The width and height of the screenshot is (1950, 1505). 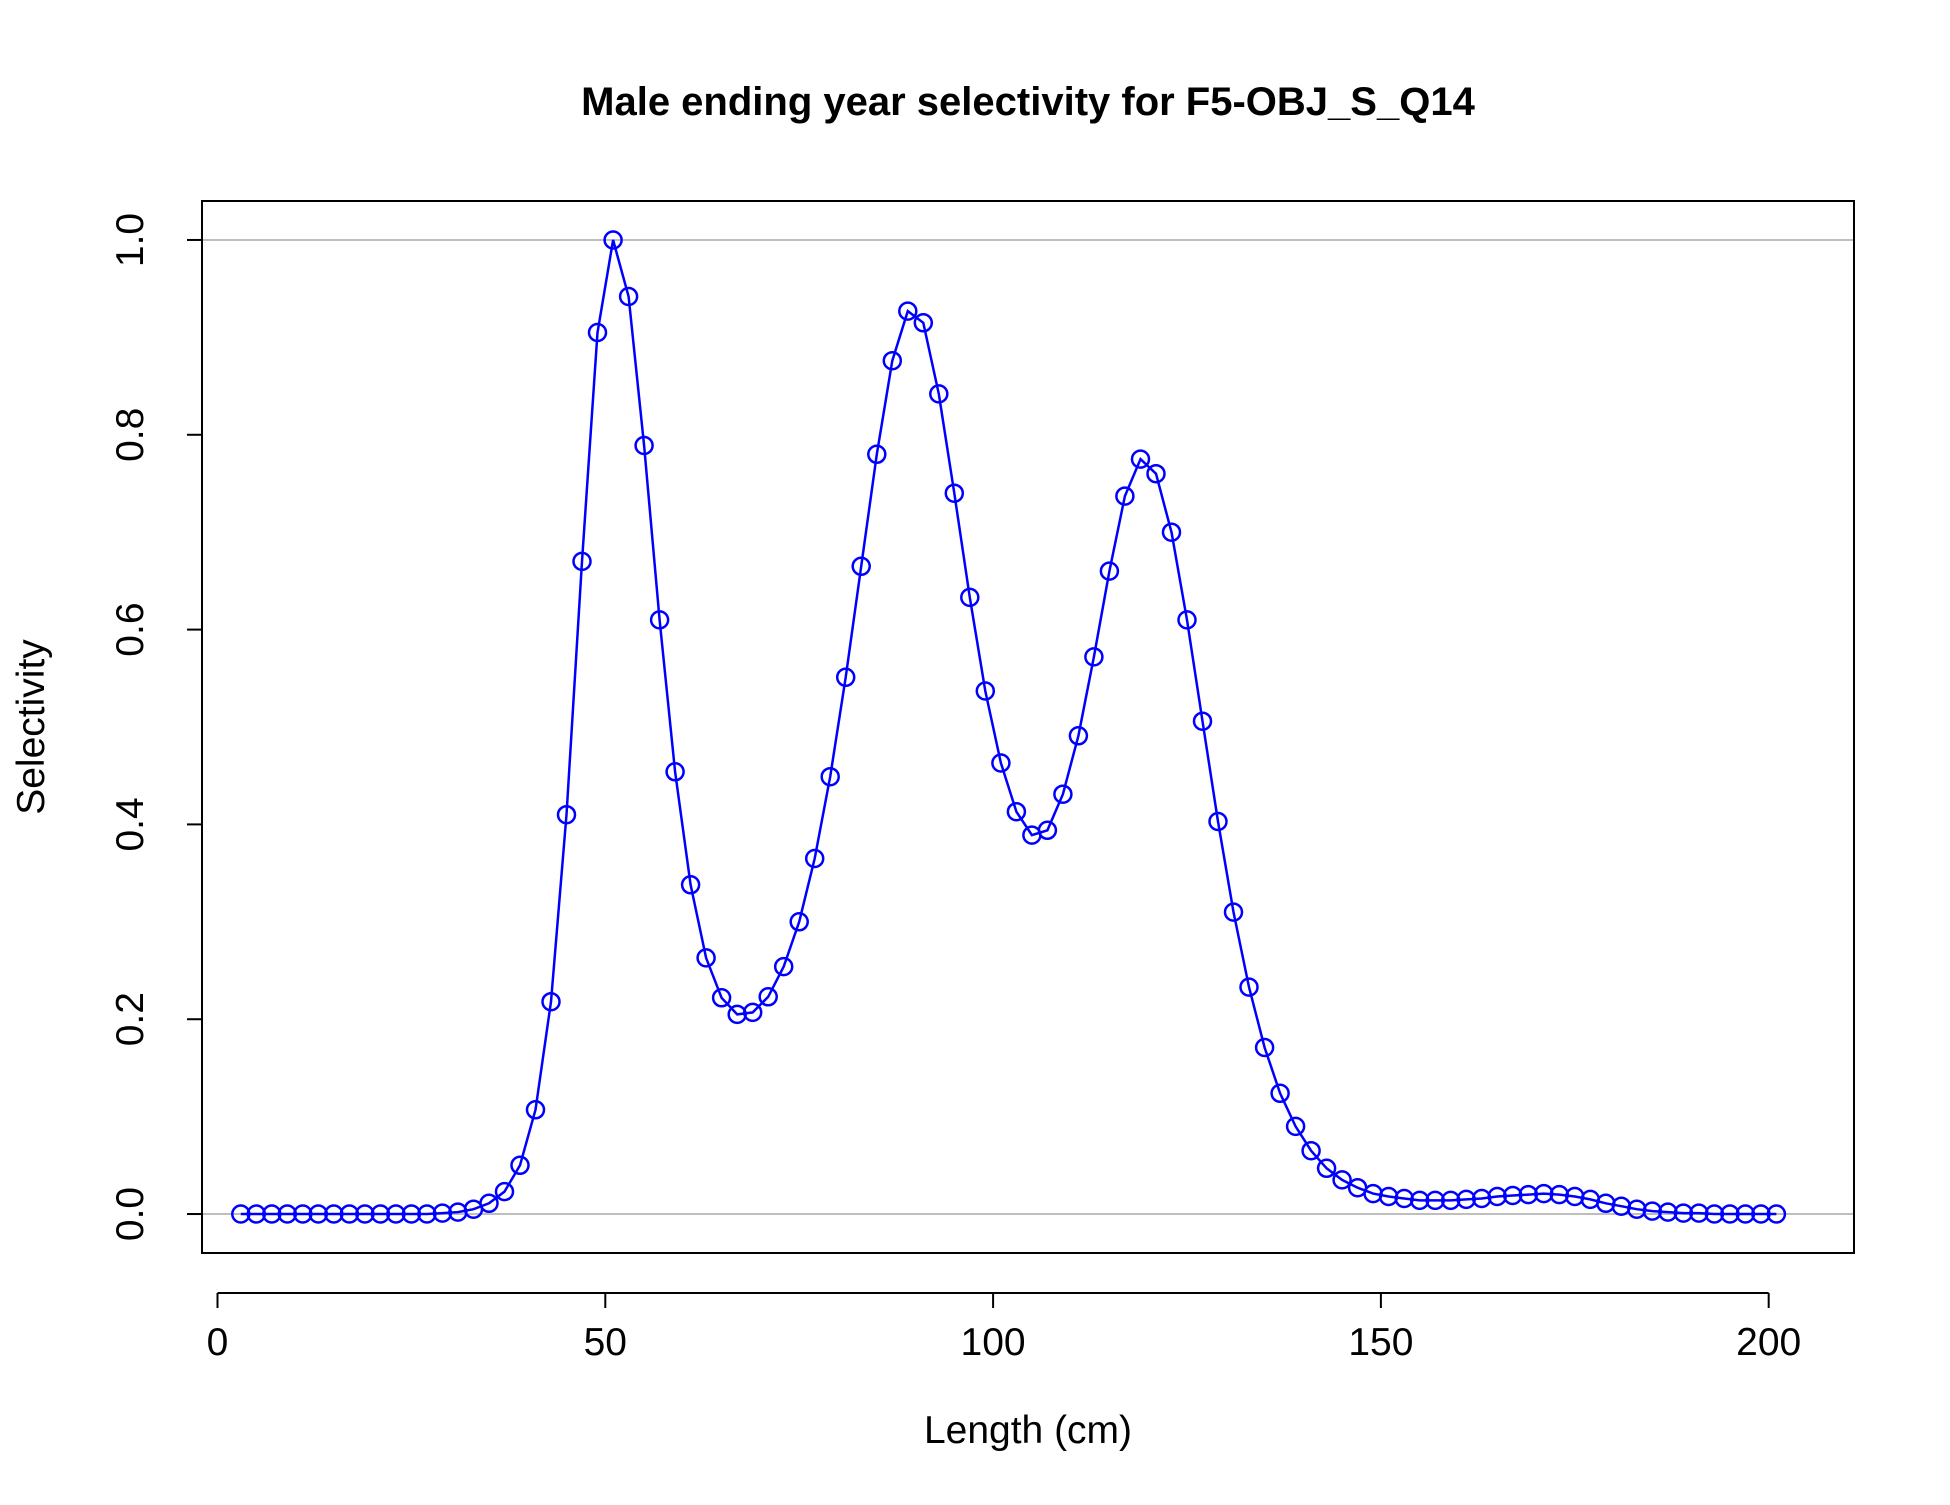 I want to click on x-tick-label: 0, so click(x=218, y=1342).